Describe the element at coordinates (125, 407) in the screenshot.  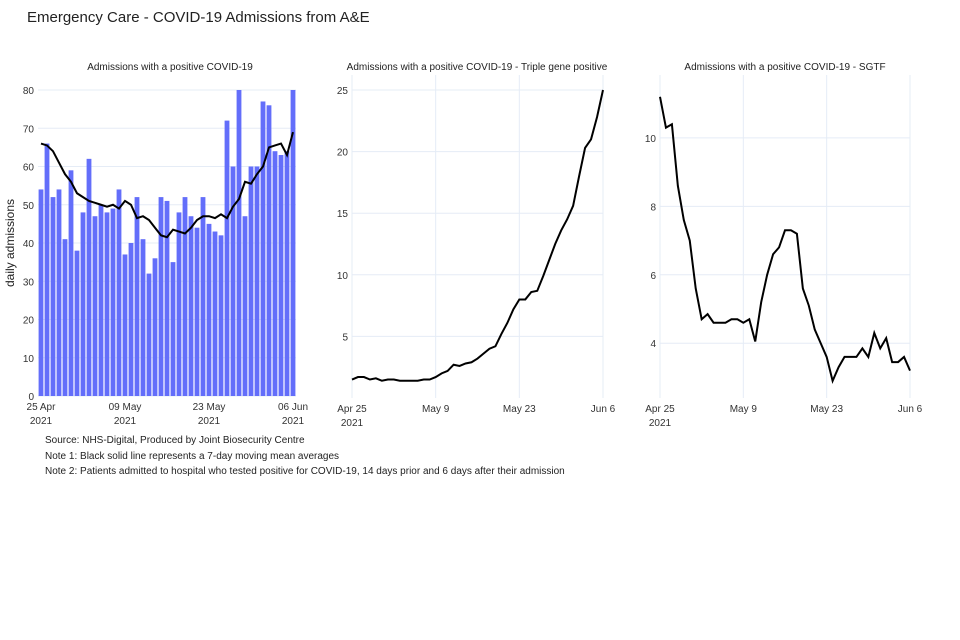
I see `x-tick-label: 09 May` at that location.